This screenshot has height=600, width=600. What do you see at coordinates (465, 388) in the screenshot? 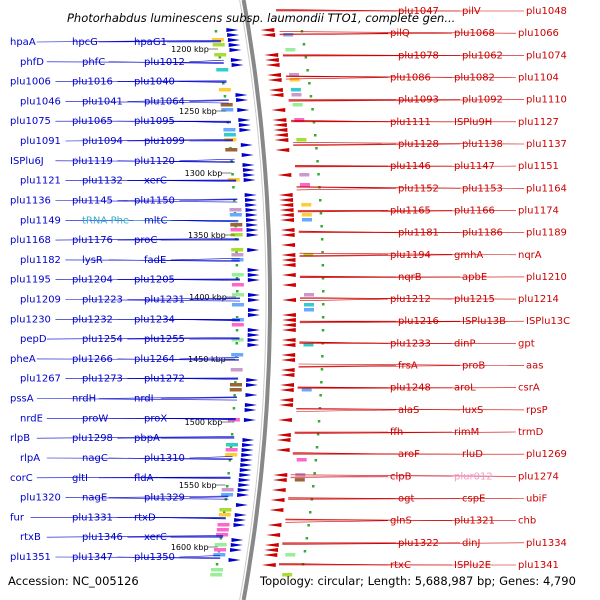
I see `gene-label: aroL` at bounding box center [465, 388].